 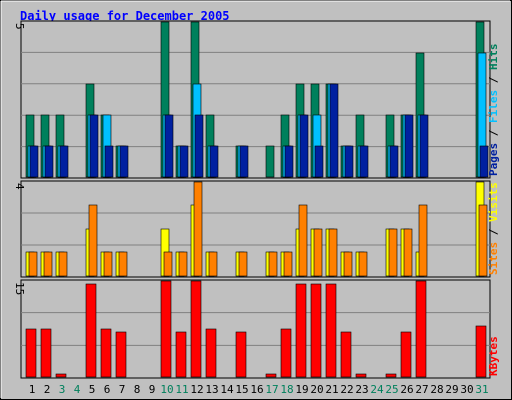 What do you see at coordinates (391, 389) in the screenshot?
I see `x-tick-label-25: 25` at bounding box center [391, 389].